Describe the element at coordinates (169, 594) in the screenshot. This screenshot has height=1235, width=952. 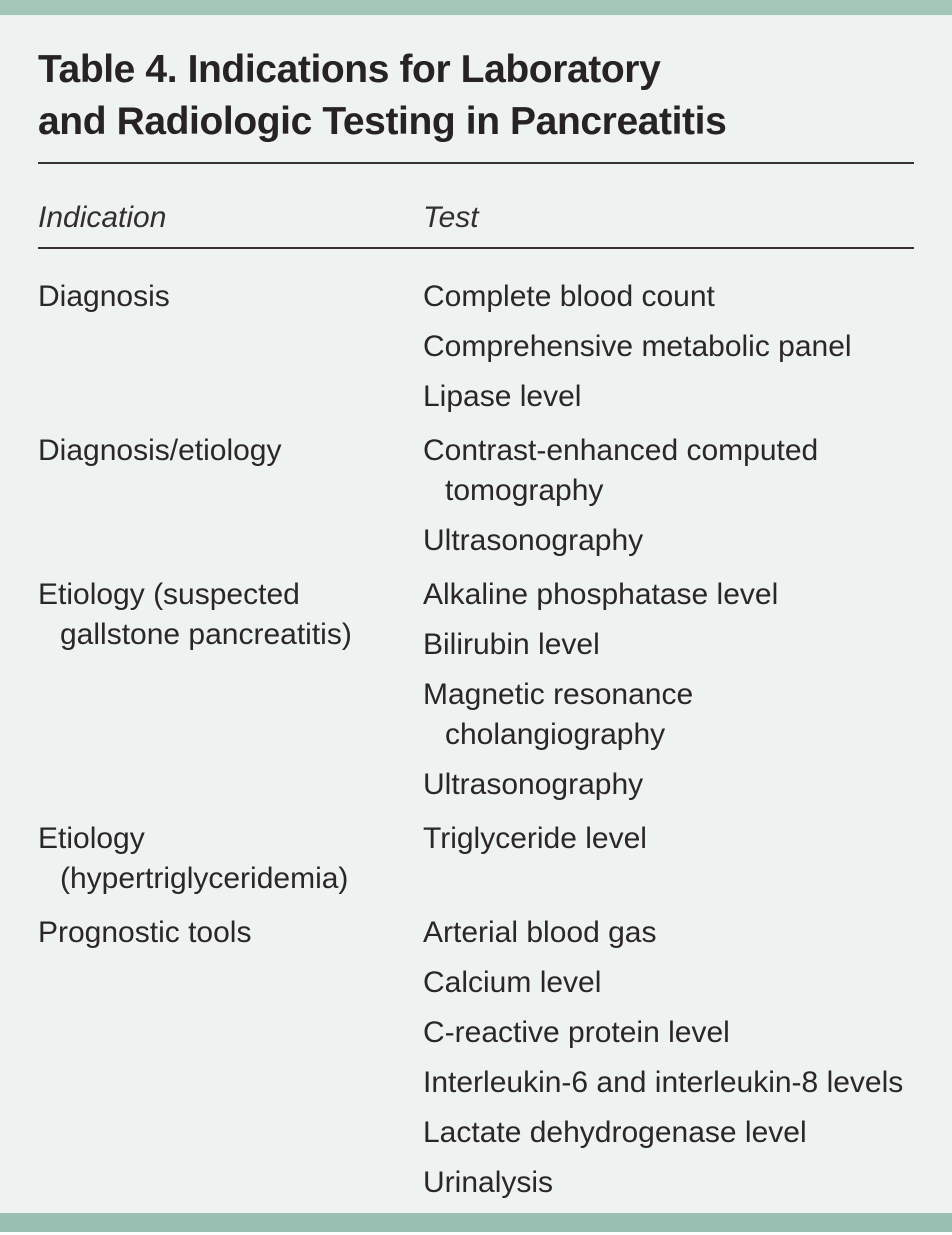
I see `text-line: Etiology (suspected` at that location.